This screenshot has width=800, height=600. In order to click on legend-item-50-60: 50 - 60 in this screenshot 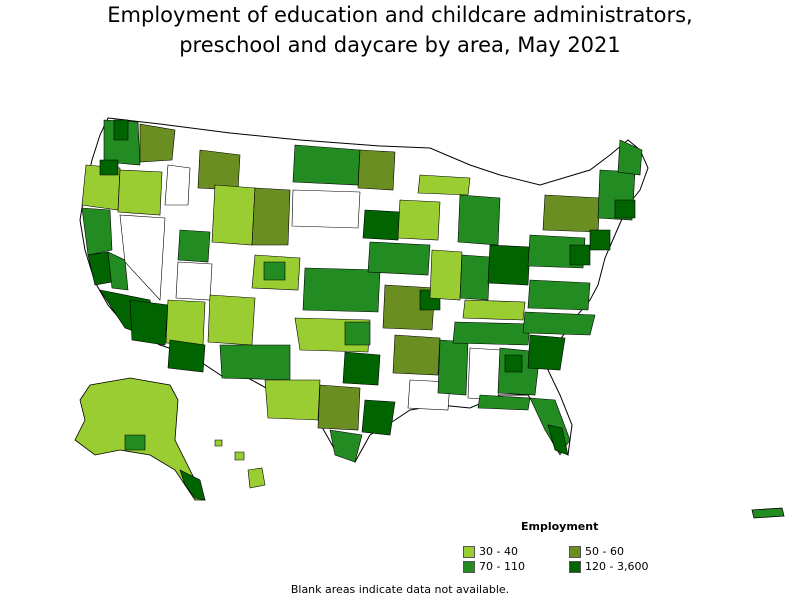, I will do `click(596, 552)`.